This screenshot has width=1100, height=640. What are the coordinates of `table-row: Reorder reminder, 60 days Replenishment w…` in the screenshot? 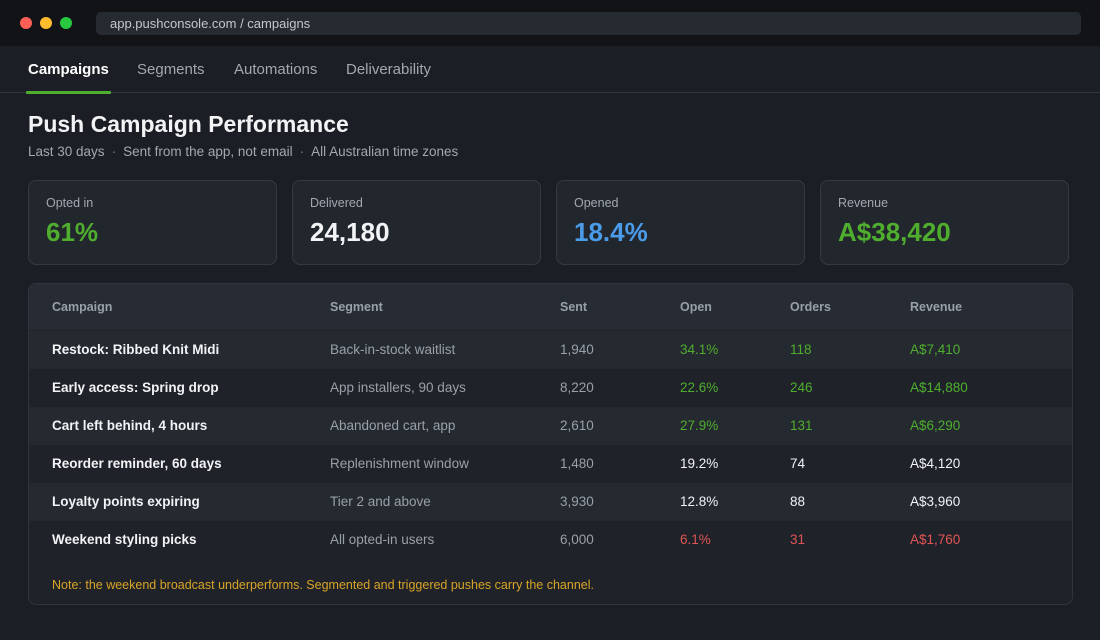 It's located at (550, 464).